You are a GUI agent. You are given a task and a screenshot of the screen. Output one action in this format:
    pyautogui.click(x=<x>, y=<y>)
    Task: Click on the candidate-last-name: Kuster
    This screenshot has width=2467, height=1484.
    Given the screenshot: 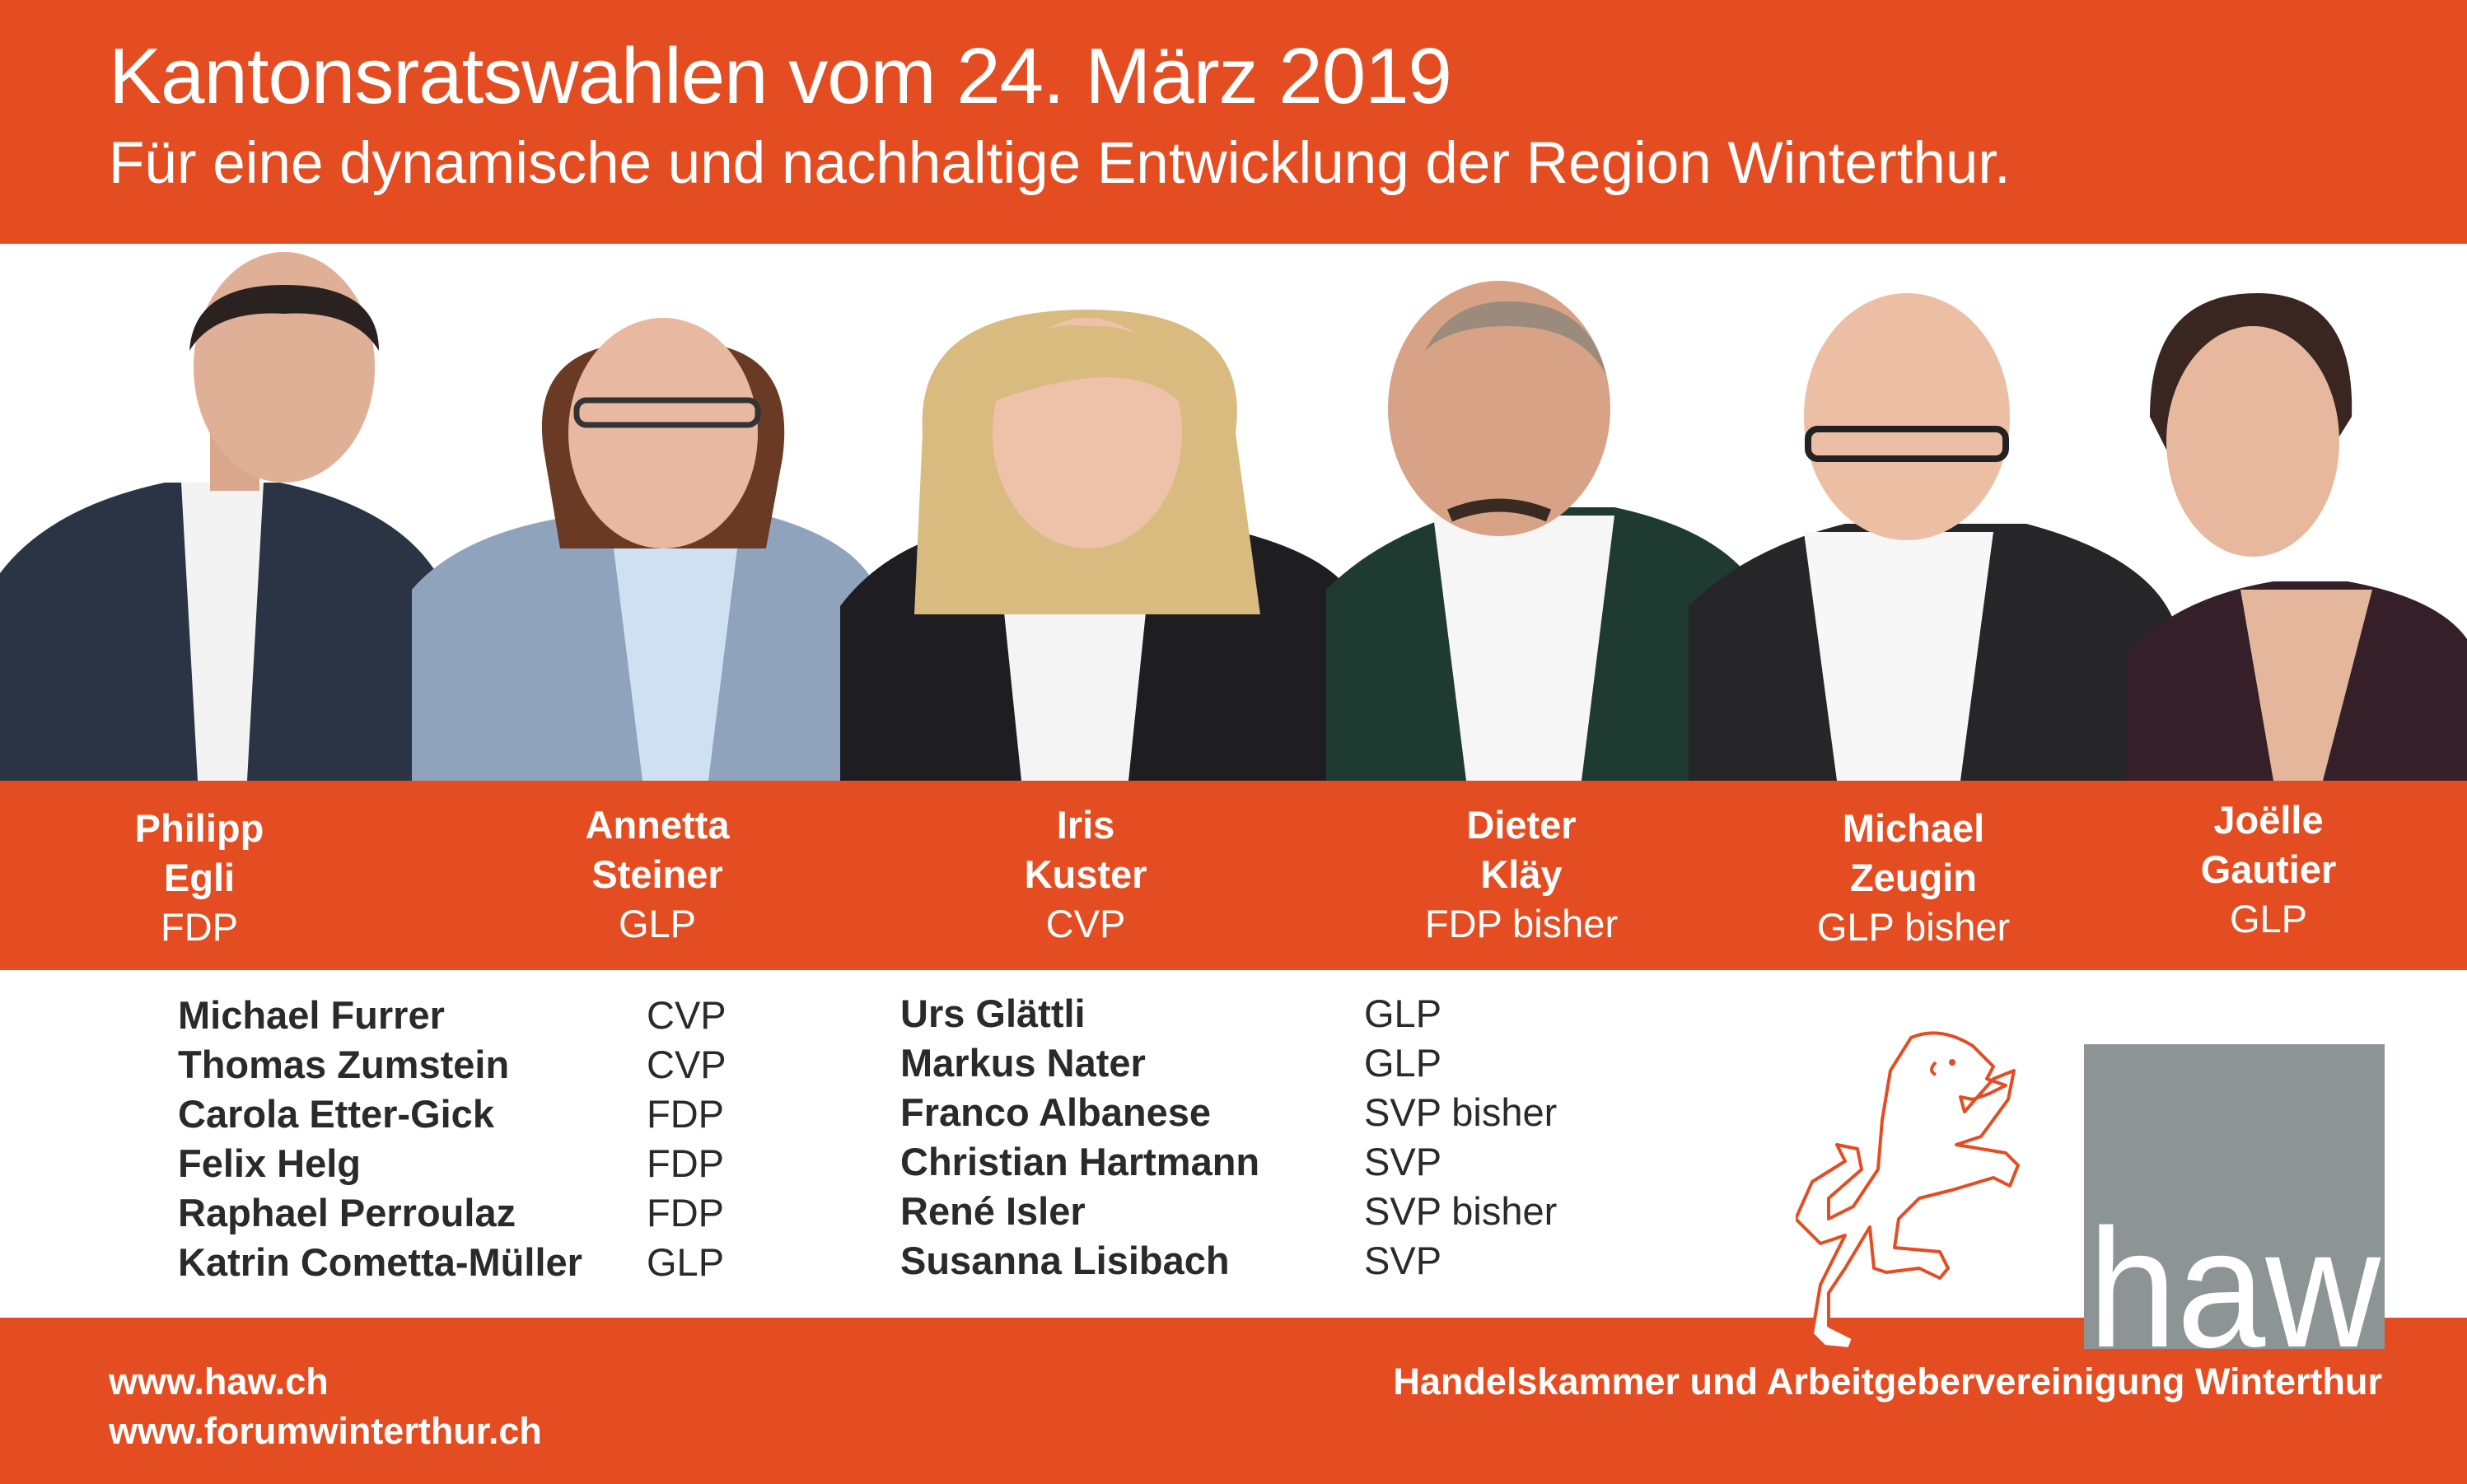 What is the action you would take?
    pyautogui.click(x=1085, y=874)
    